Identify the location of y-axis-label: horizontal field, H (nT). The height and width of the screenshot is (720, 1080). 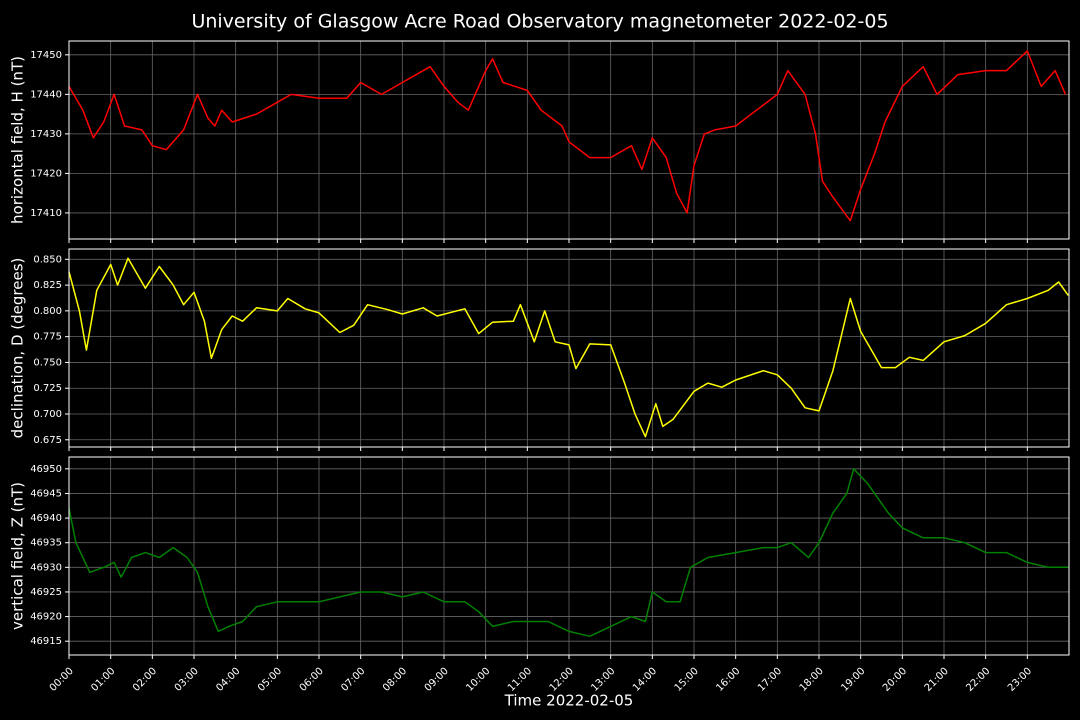
(18, 140).